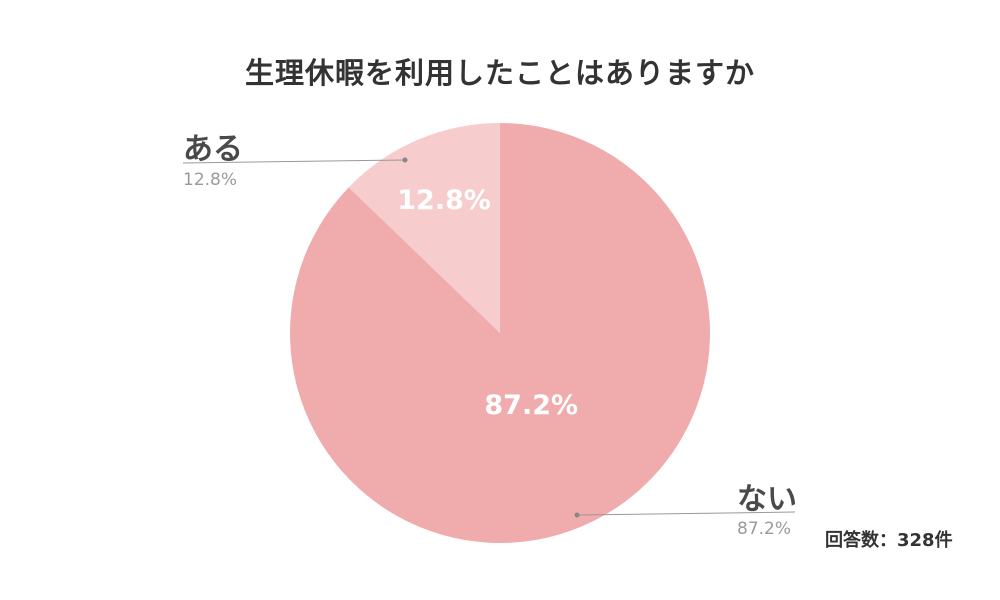  I want to click on response-count-note: 回答数：328件, so click(889, 540).